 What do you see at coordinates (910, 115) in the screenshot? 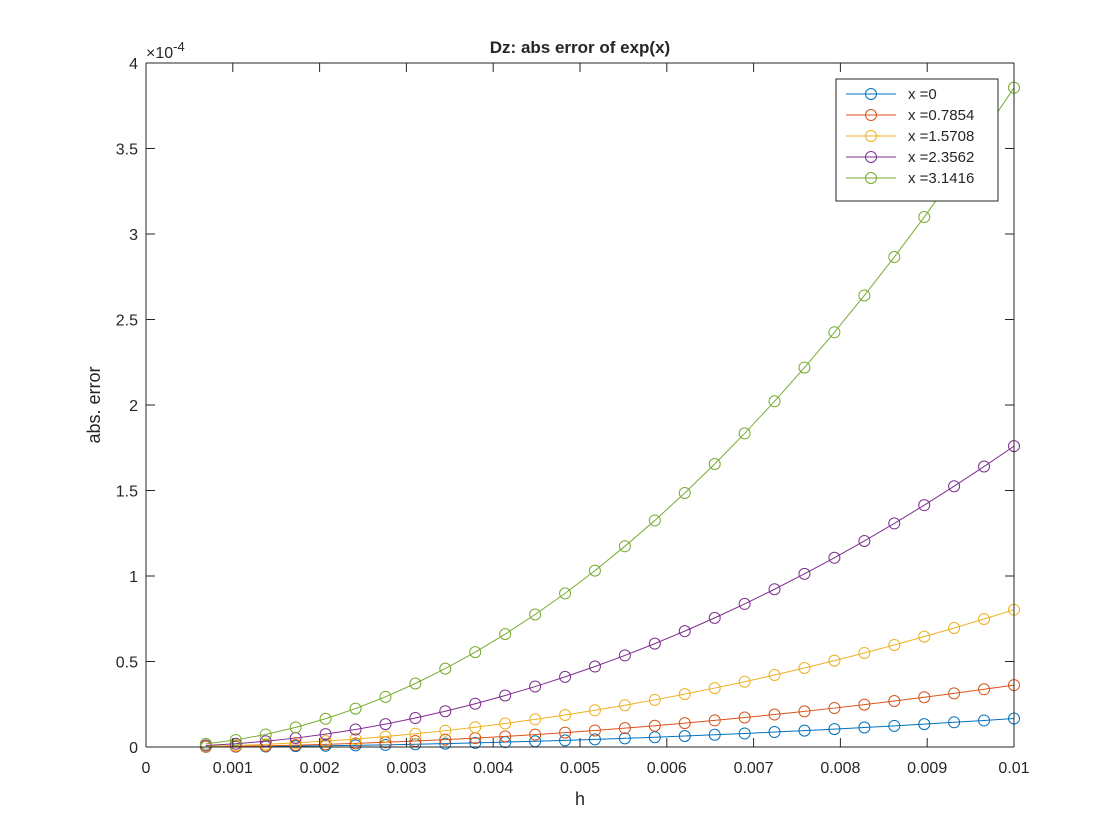
I see `legend-item: x =0.7854` at bounding box center [910, 115].